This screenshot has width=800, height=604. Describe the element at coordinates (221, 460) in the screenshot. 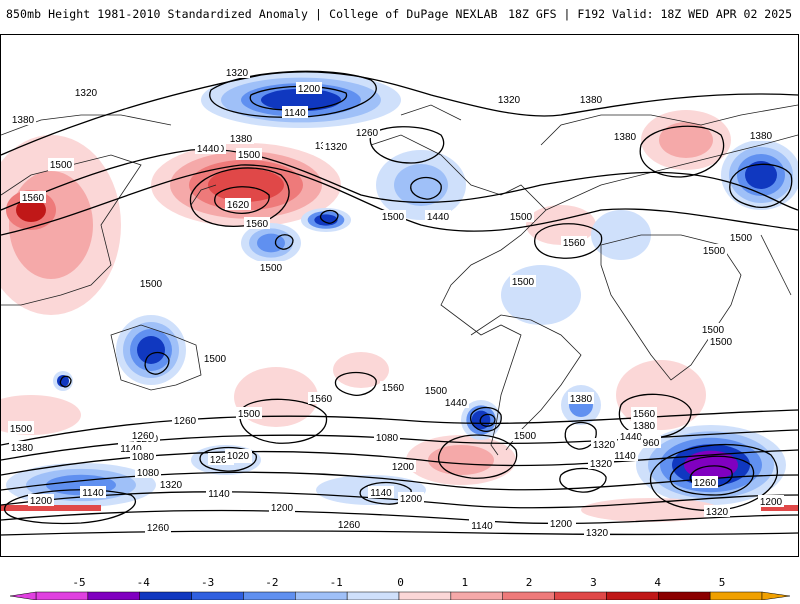

I see `svg-text: 1260` at that location.